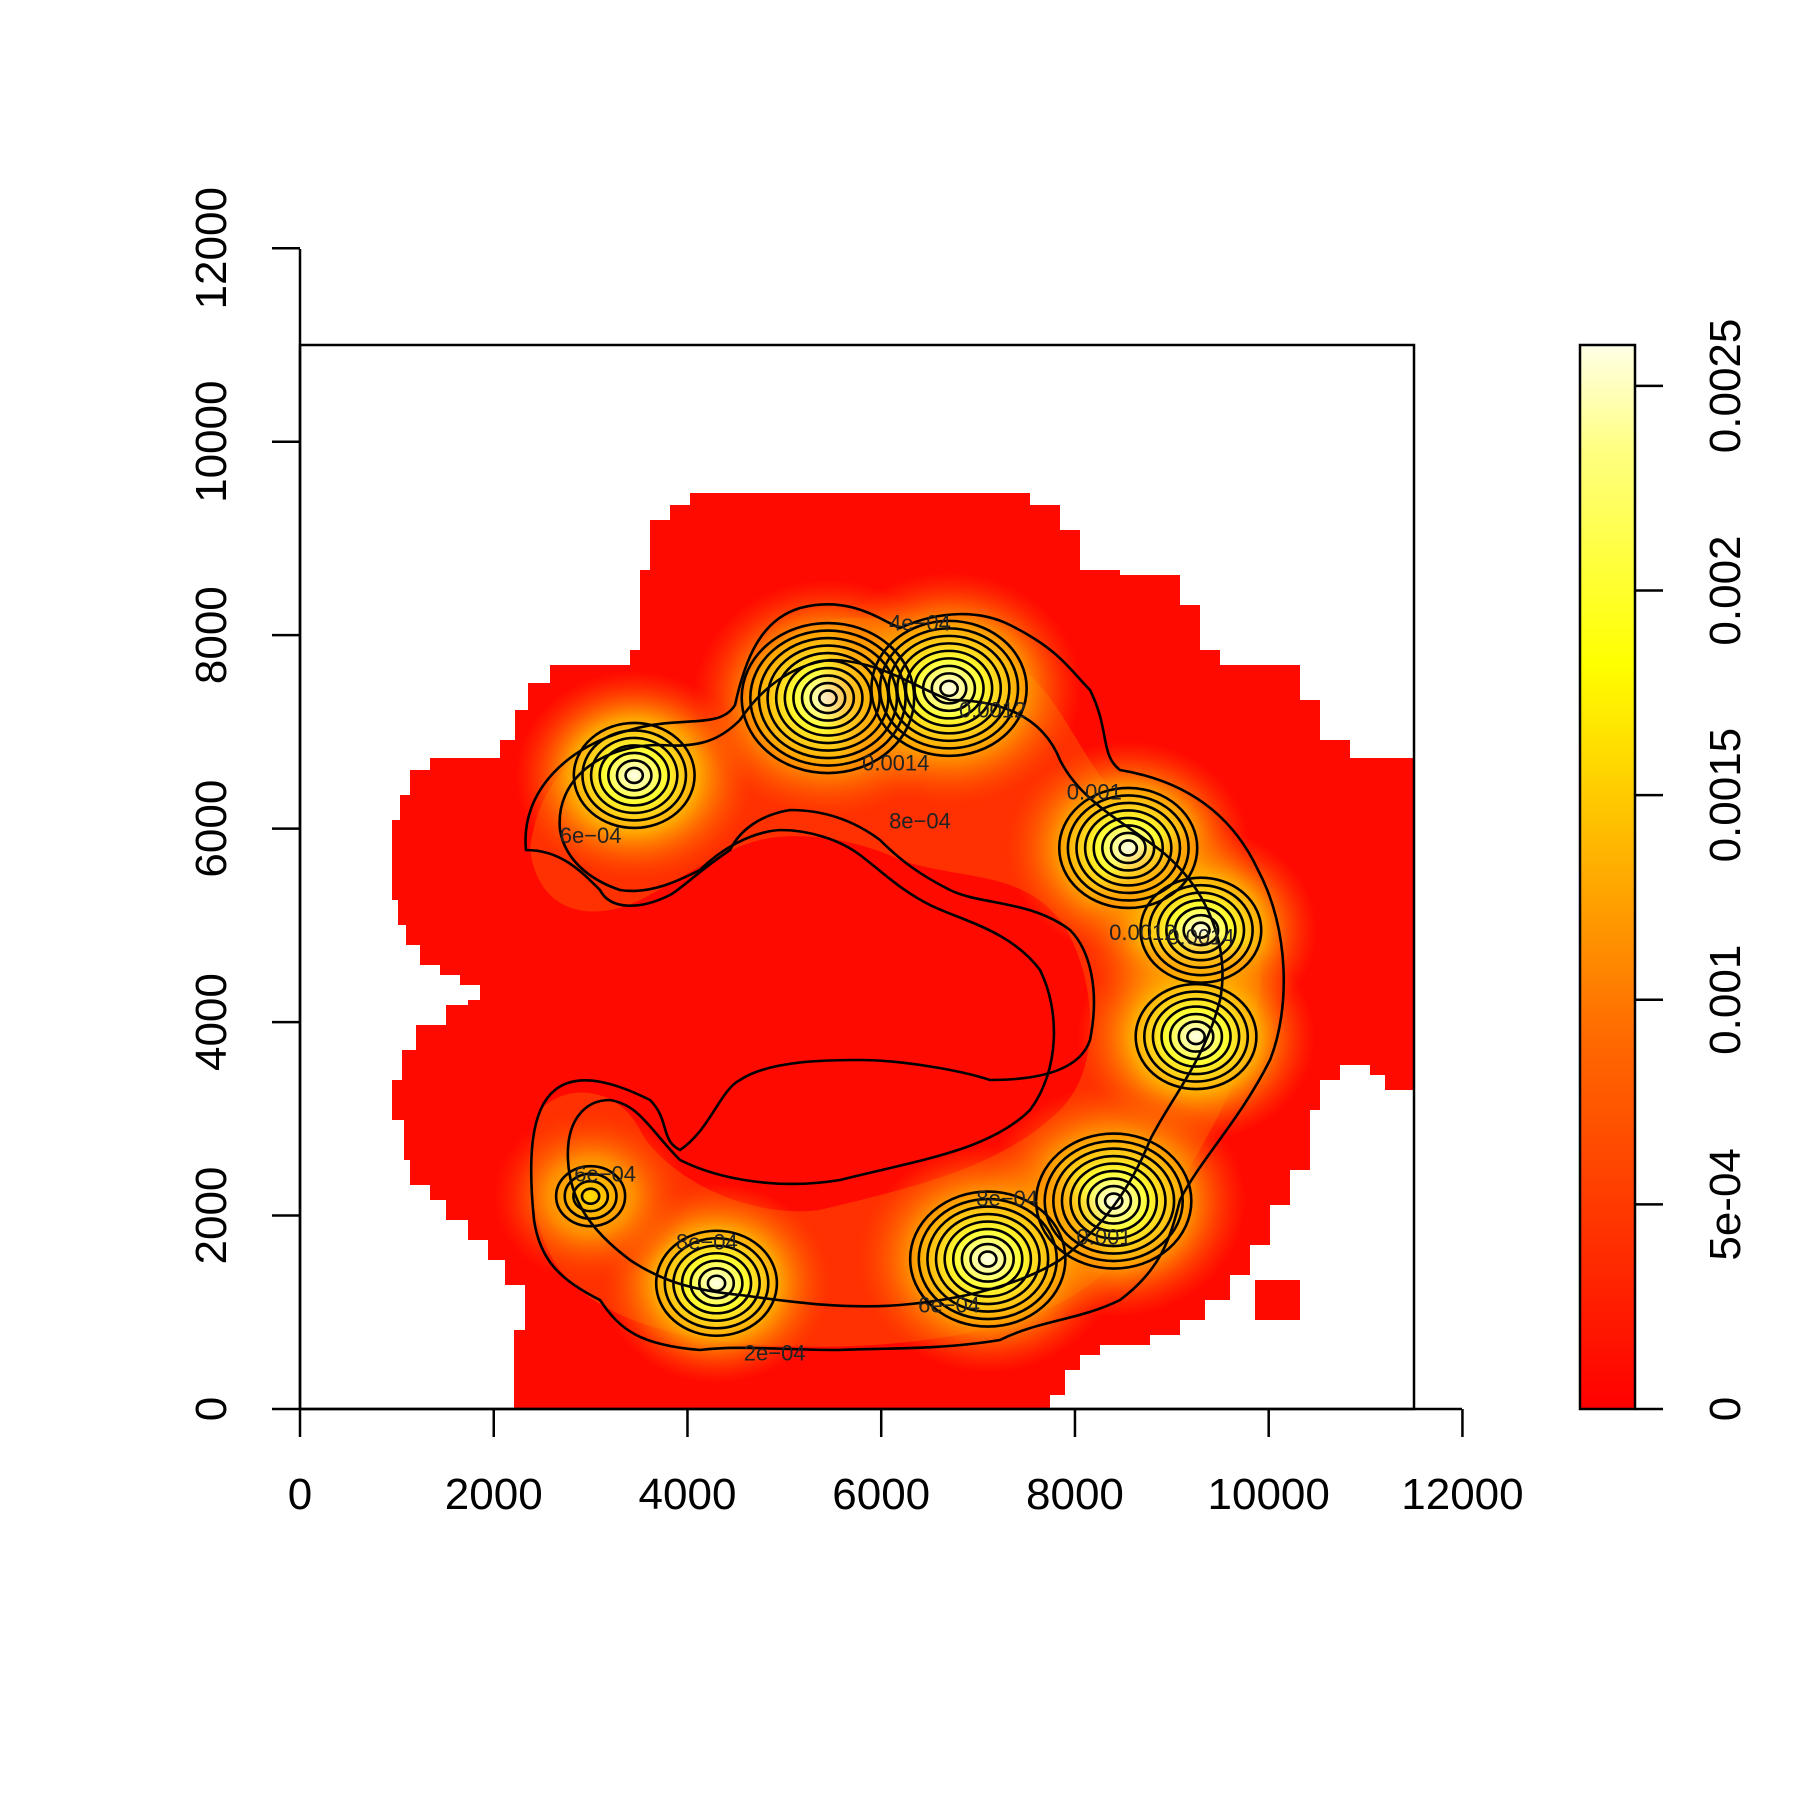 Image resolution: width=1800 pixels, height=1800 pixels. I want to click on y-tick-label: 10000, so click(211, 442).